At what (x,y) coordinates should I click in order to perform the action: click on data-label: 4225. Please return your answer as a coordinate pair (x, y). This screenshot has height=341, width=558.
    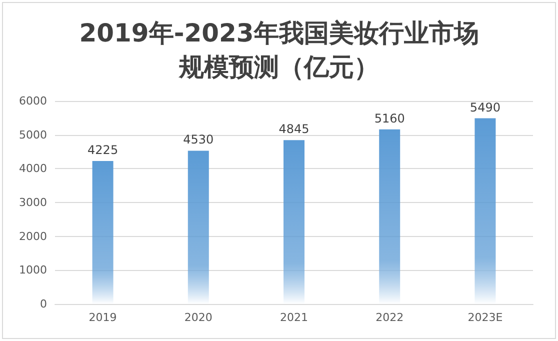
    Looking at the image, I should click on (103, 150).